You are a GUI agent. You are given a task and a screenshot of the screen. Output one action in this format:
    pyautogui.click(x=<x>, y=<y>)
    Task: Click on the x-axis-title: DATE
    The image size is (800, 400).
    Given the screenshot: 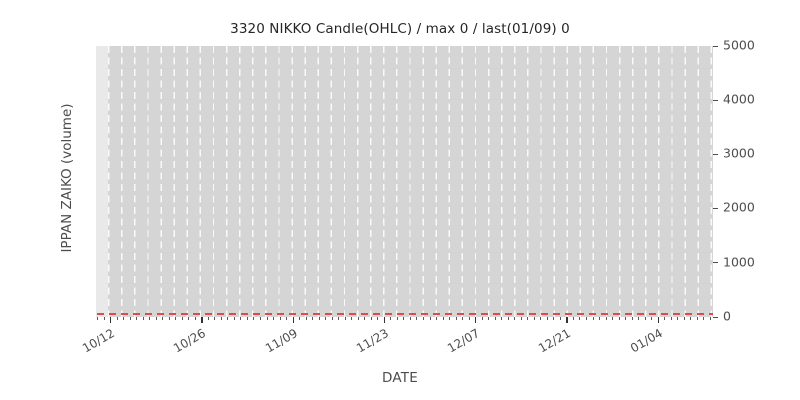 What is the action you would take?
    pyautogui.click(x=400, y=378)
    